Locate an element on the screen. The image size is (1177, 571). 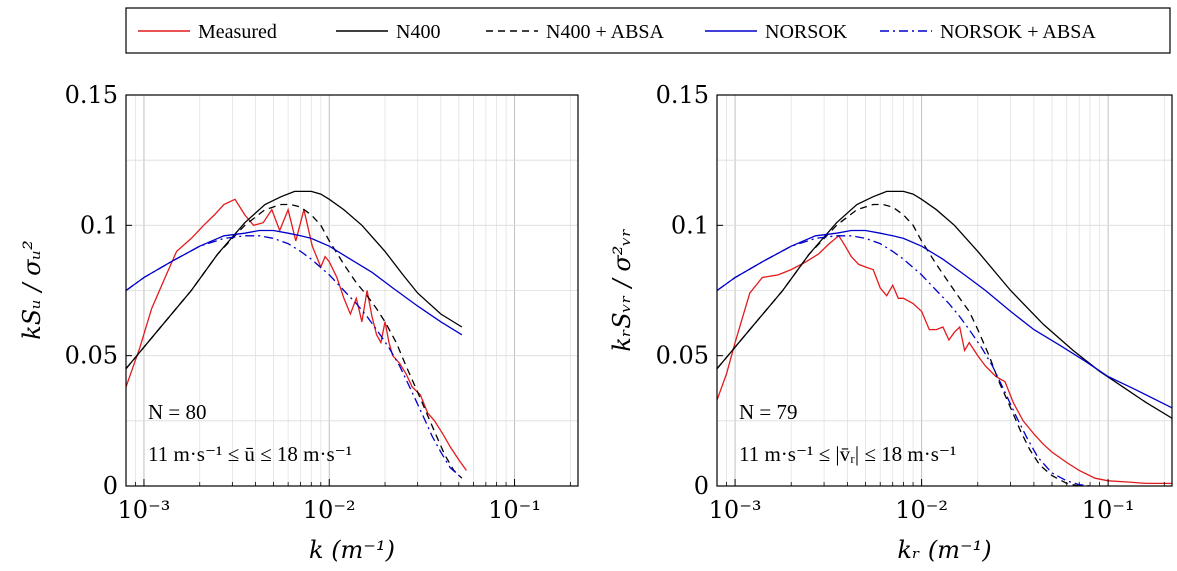
legend-box is located at coordinates (648, 30).